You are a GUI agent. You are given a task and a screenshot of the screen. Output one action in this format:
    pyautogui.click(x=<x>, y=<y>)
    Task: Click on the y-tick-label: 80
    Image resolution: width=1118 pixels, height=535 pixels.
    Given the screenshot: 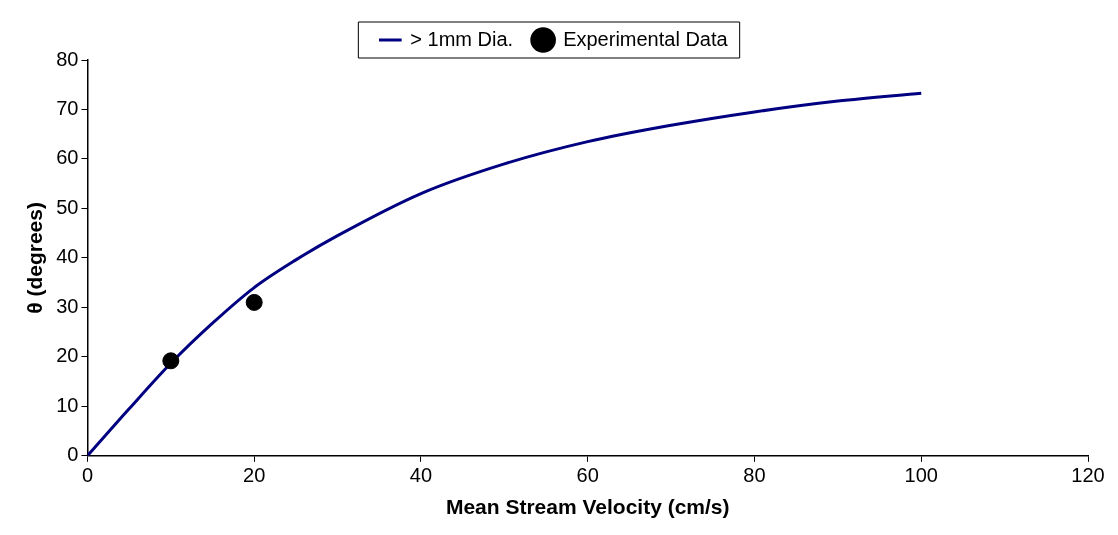 What is the action you would take?
    pyautogui.click(x=67, y=58)
    